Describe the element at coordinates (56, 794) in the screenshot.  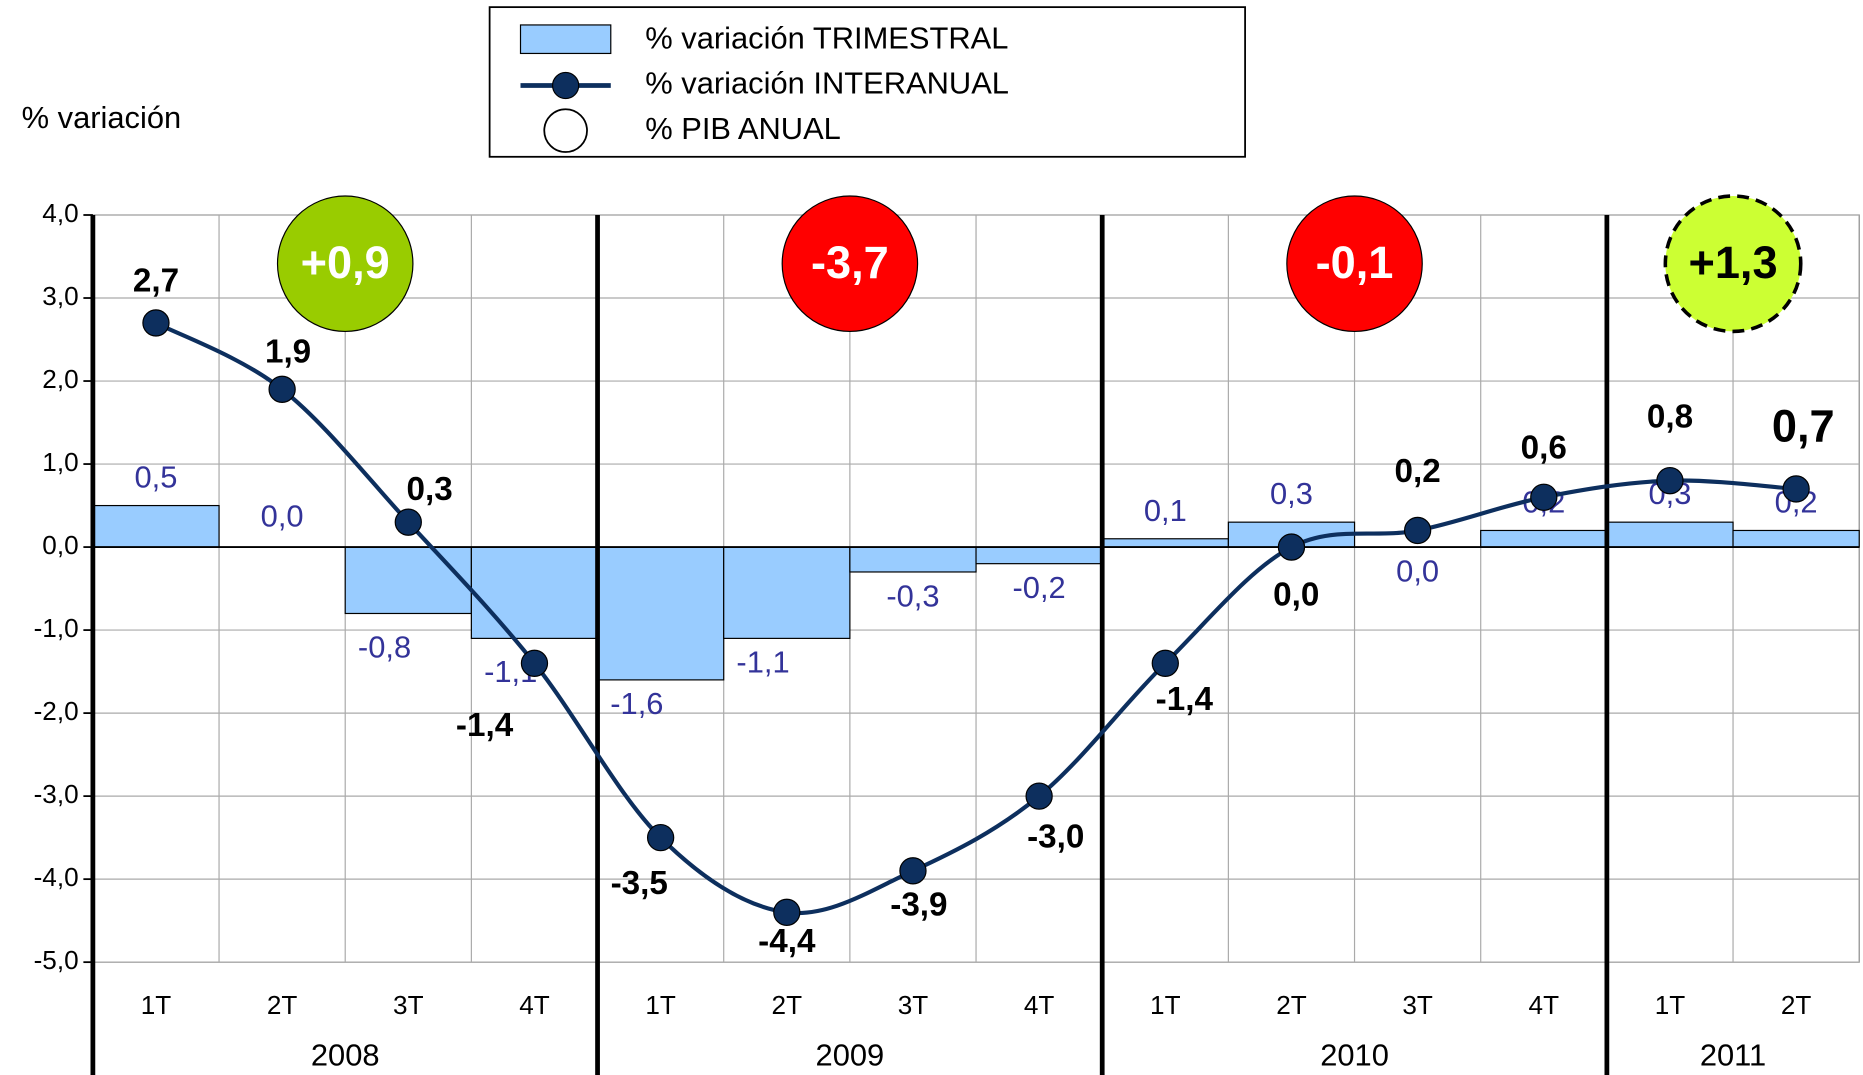
I see `y-tick-label: -3,0` at that location.